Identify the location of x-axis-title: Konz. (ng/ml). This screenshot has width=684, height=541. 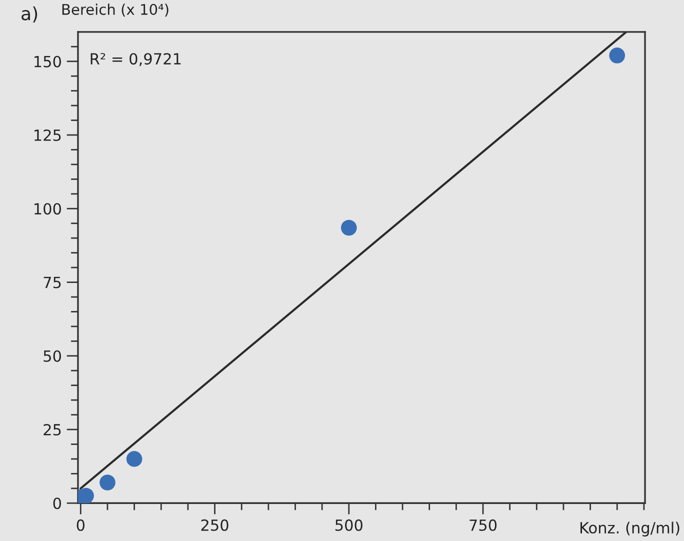
(630, 529).